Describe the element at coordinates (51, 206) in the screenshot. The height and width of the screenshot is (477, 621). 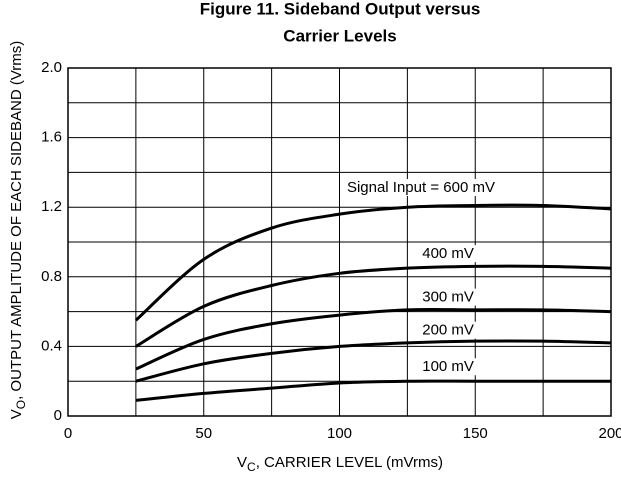
I see `y-tick-label: 1.2` at that location.